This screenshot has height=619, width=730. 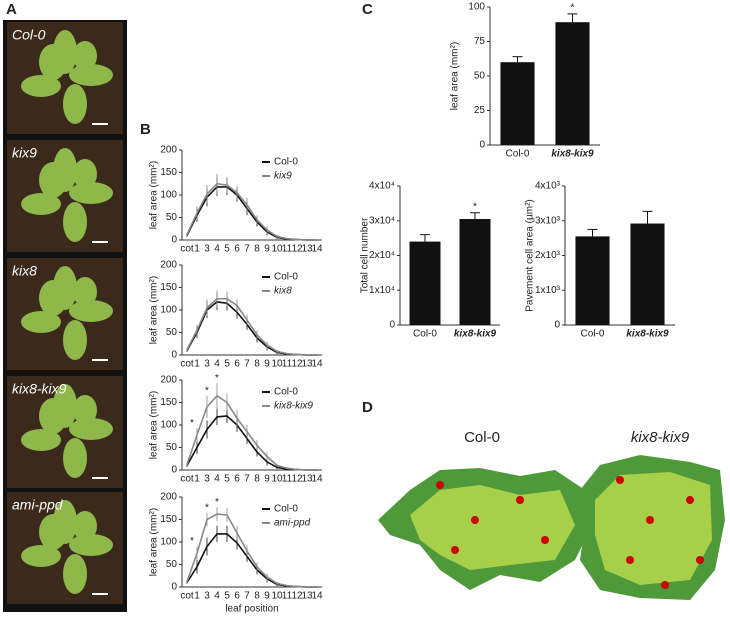 What do you see at coordinates (367, 9) in the screenshot?
I see `panel-label: C` at bounding box center [367, 9].